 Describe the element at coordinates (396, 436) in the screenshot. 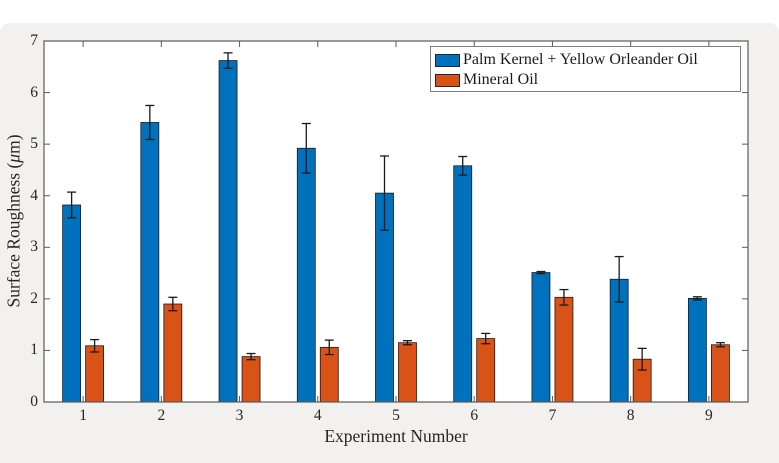

I see `x-axis-label: Experiment Number` at that location.